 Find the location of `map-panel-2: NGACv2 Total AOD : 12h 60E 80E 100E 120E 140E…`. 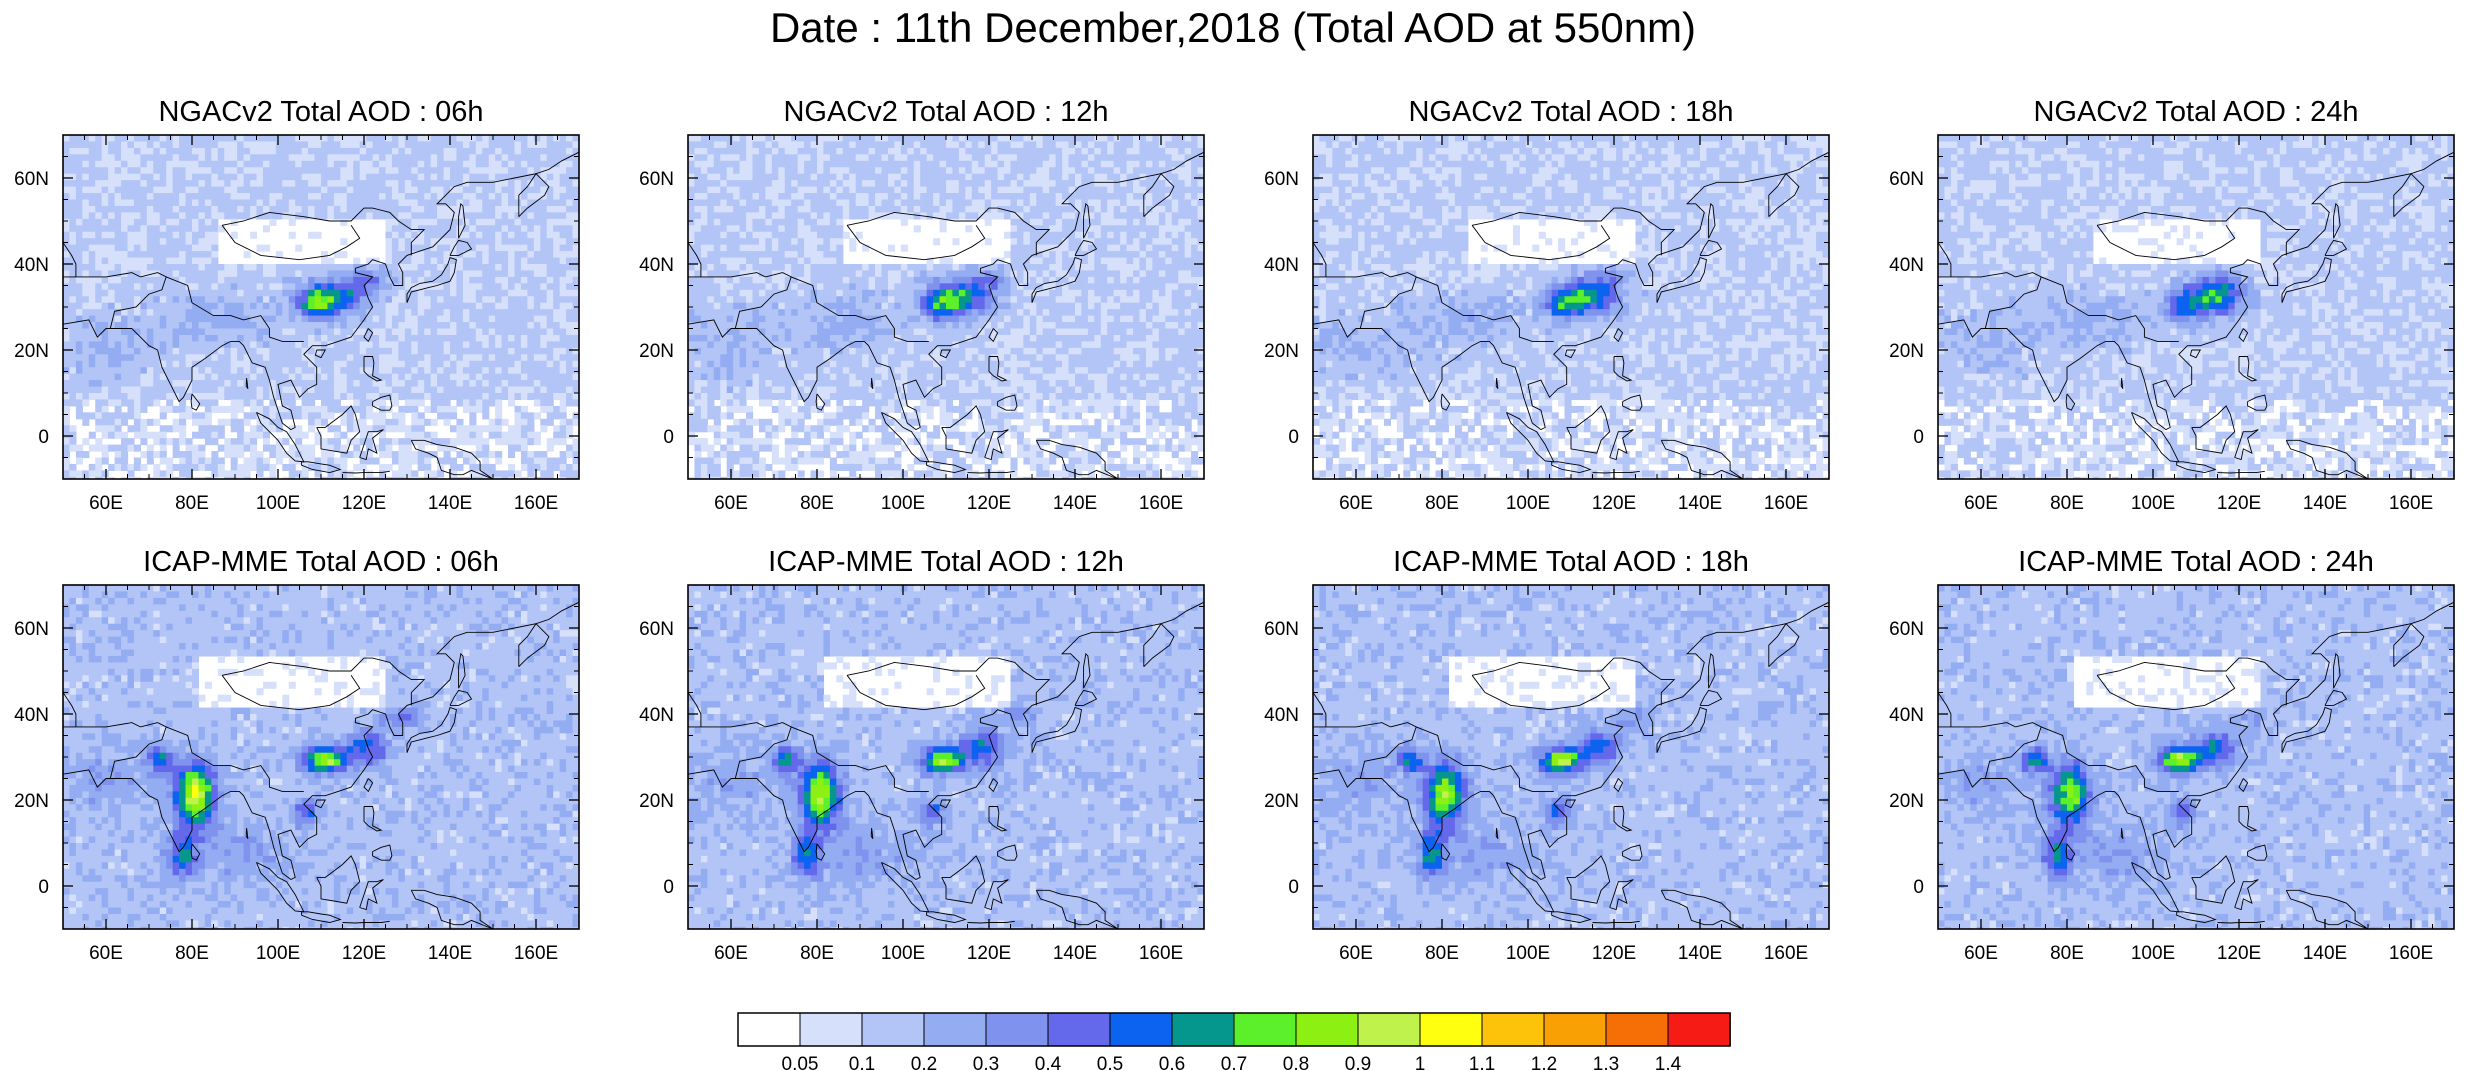

map-panel-2: NGACv2 Total AOD : 12h 60E 80E 100E 120E 140E… is located at coordinates (922, 305).